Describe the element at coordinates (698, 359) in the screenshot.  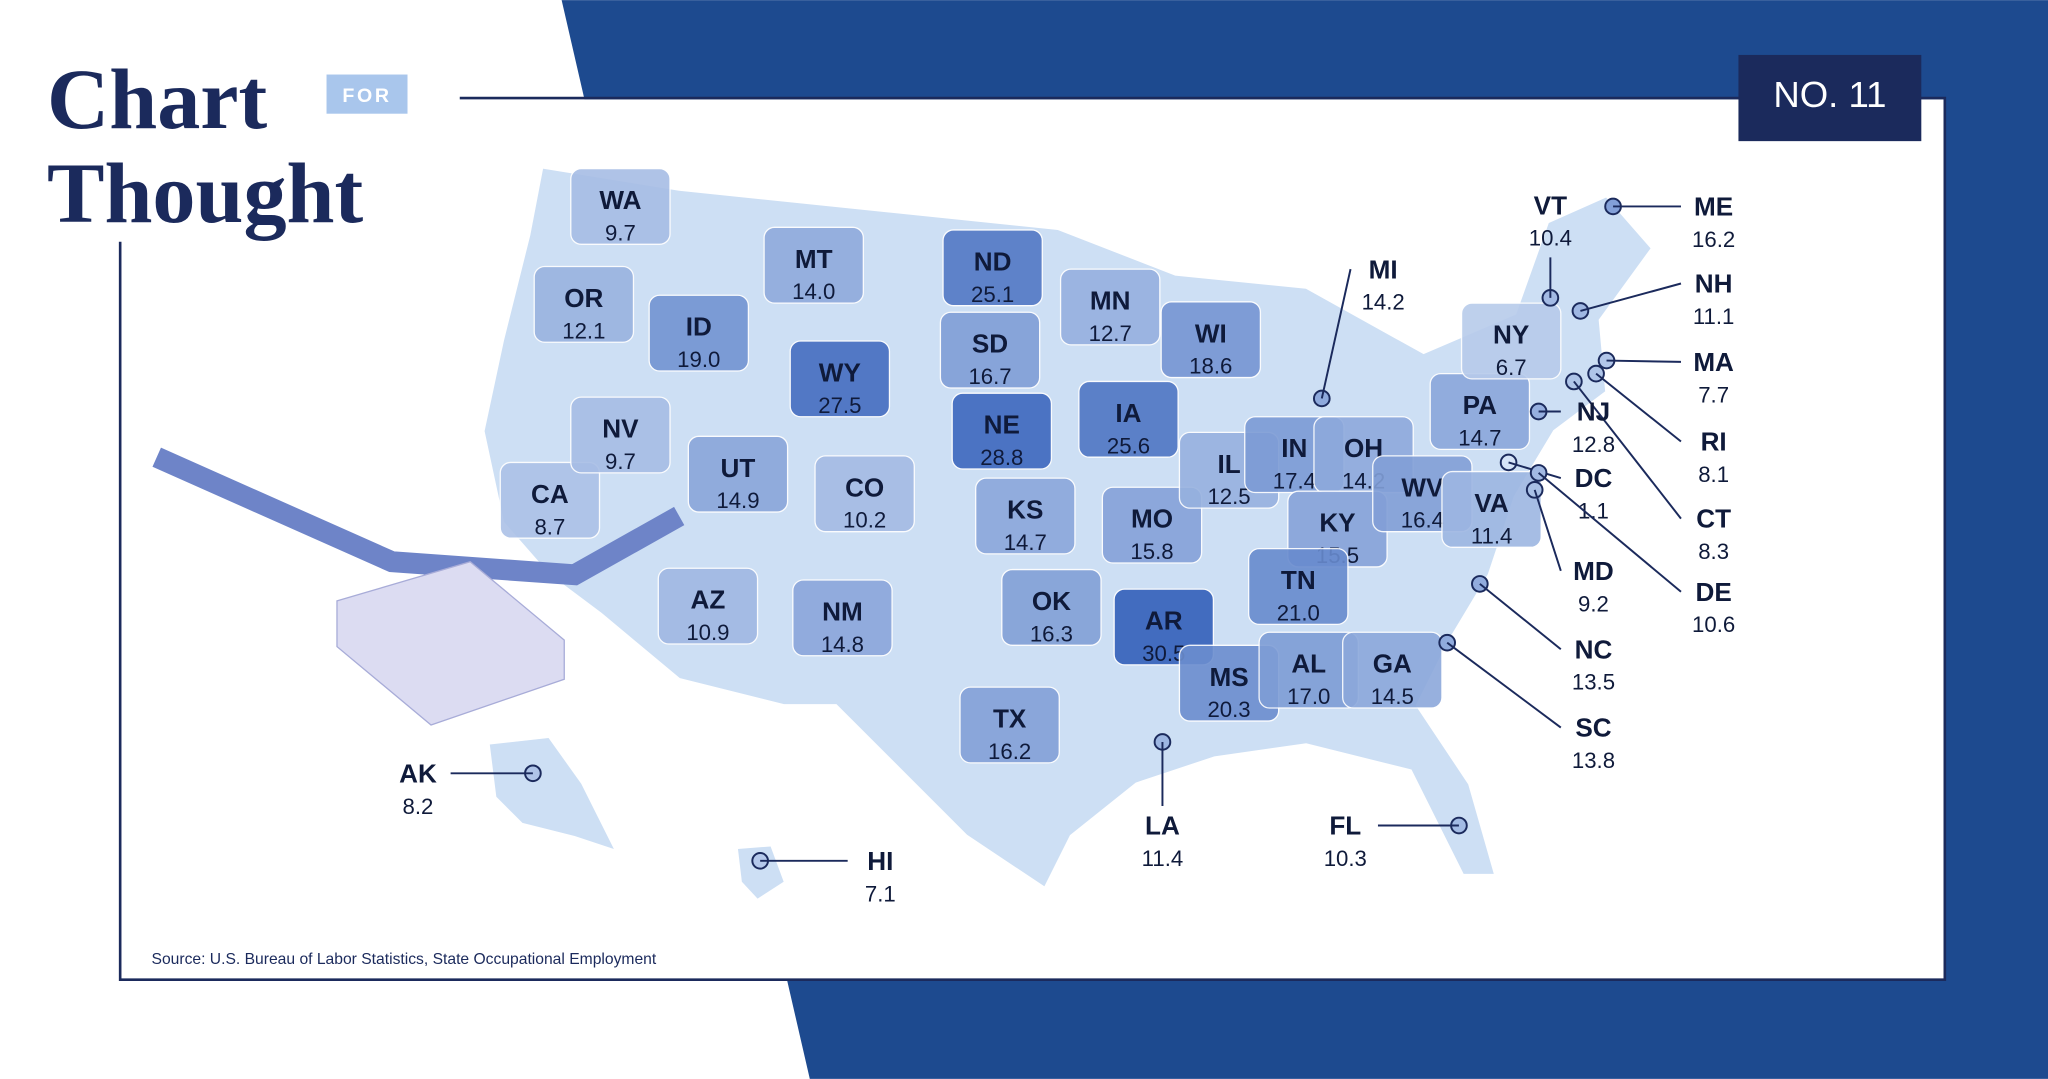
I see `state-value: 19.0` at that location.